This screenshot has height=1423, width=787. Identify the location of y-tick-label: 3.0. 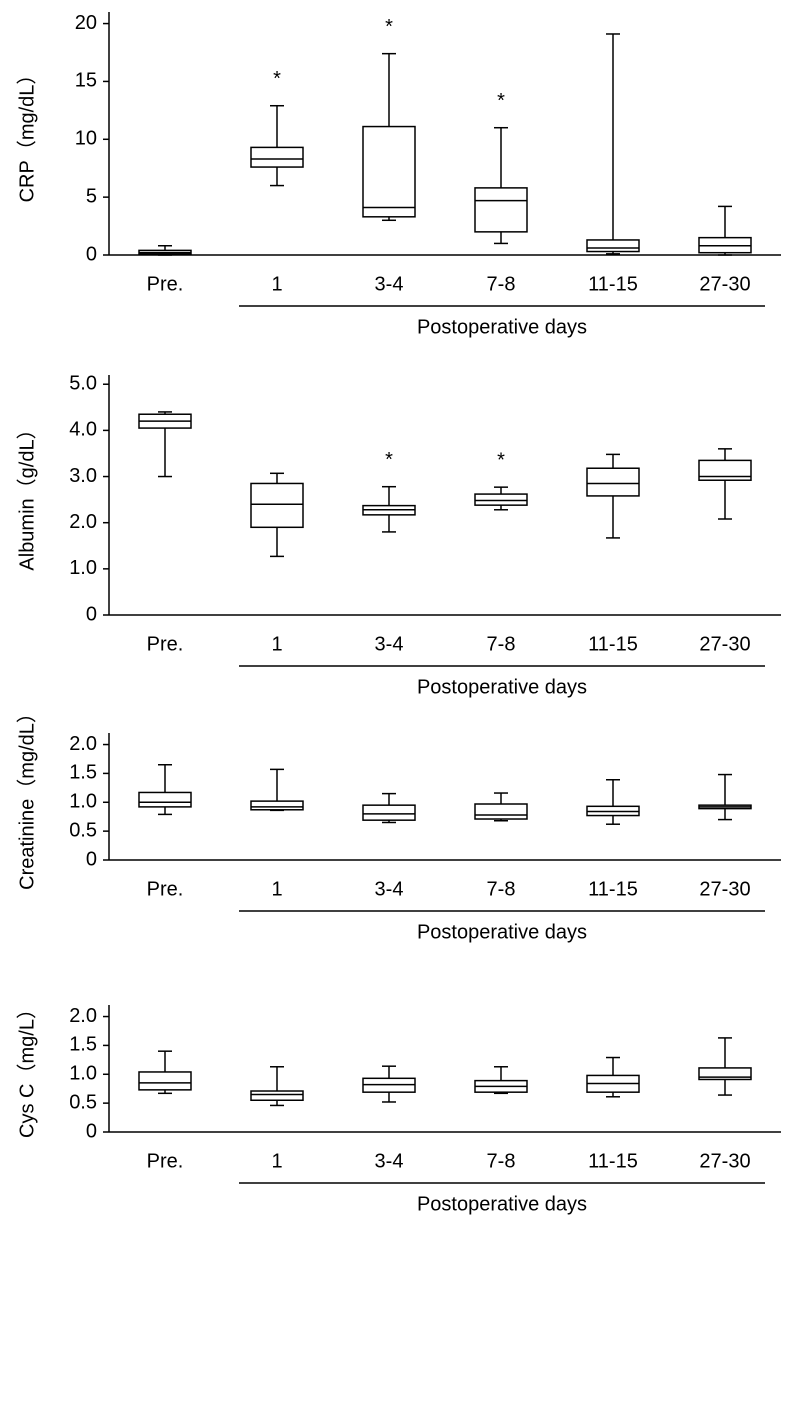
(83, 476).